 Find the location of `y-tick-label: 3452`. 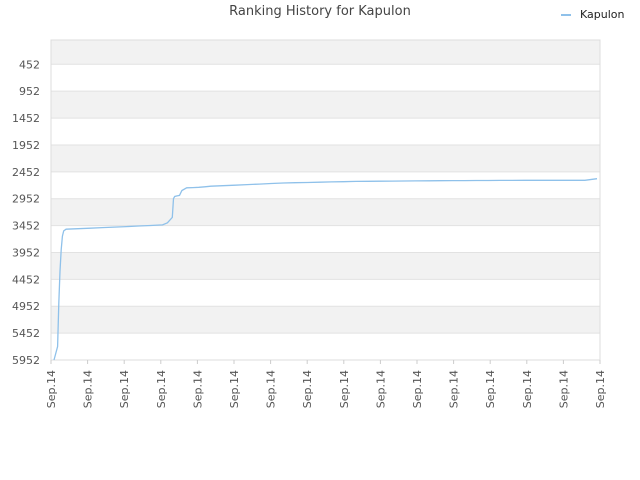

y-tick-label: 3452 is located at coordinates (26, 226).